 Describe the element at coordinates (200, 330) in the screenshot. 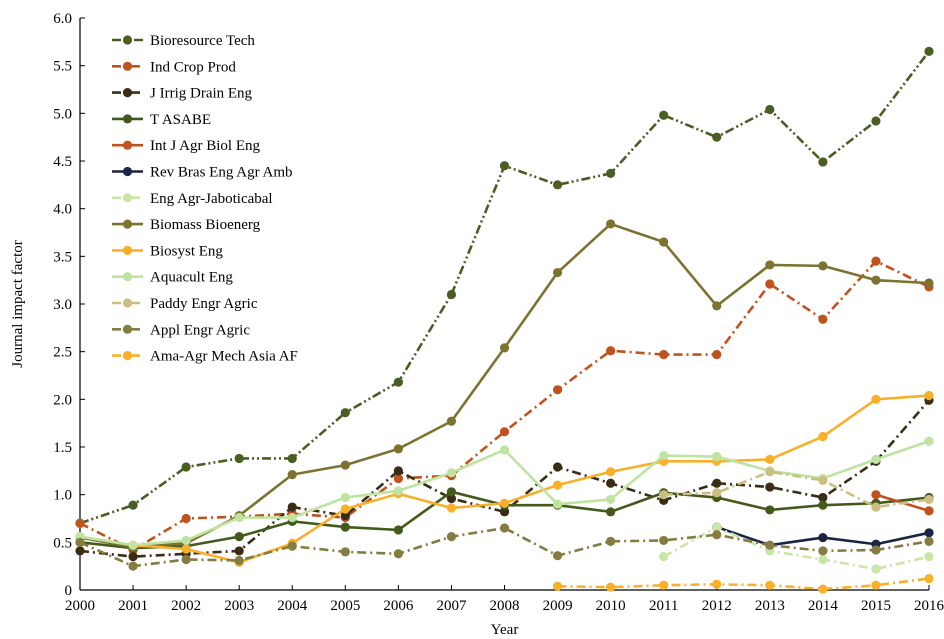

I see `legend-label: Appl Engr Agric` at that location.